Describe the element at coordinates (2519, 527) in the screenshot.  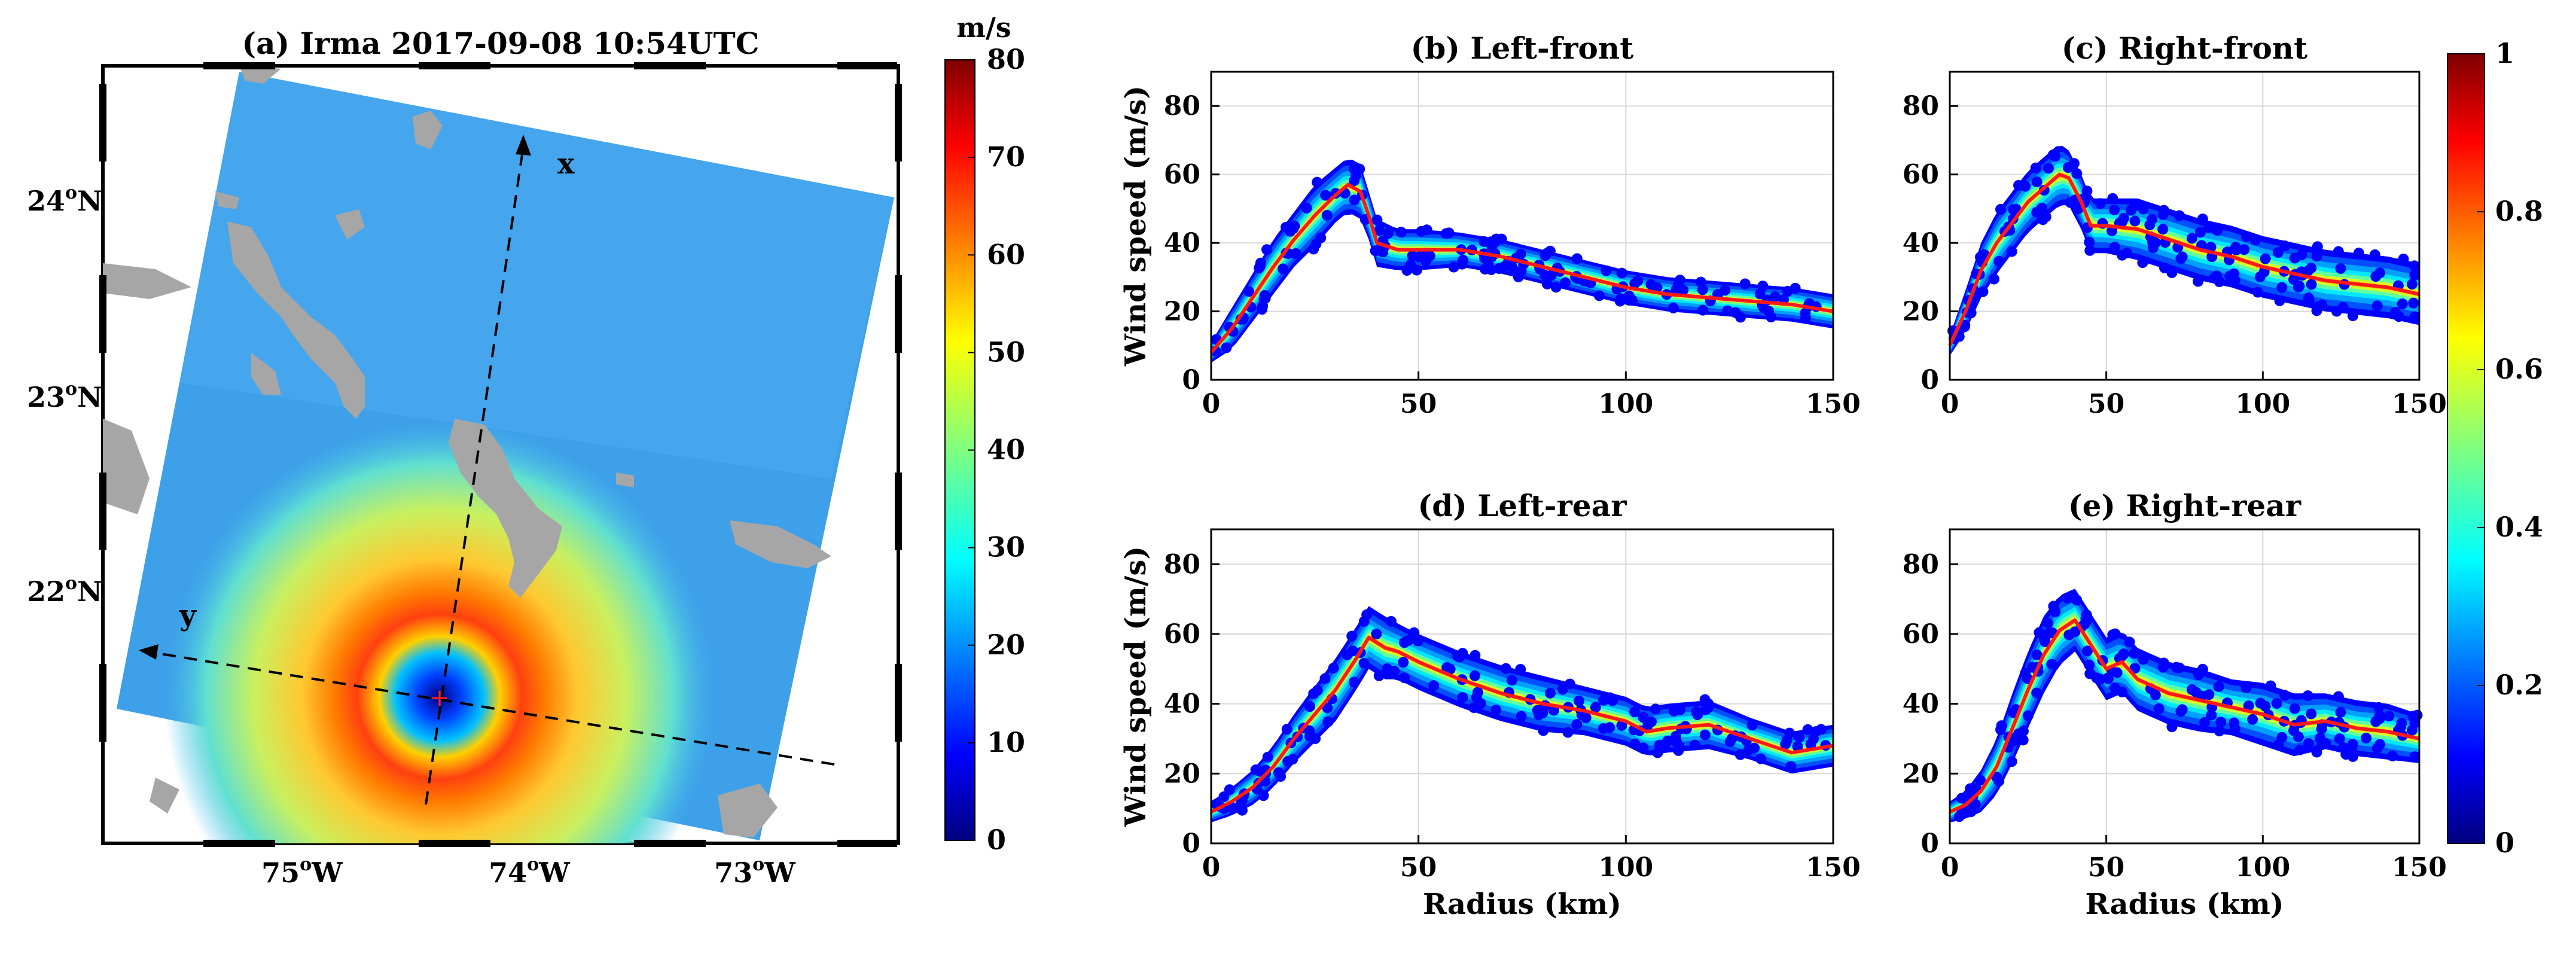
I see `density-tick-label: 0.4` at that location.